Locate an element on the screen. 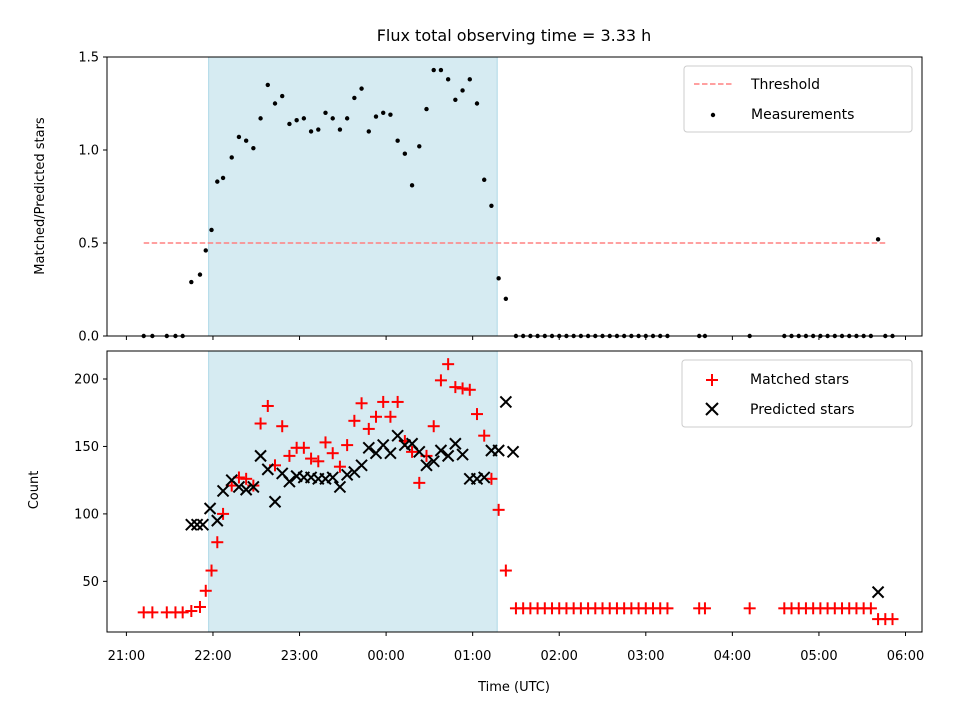  observing-span is located at coordinates (353, 491).